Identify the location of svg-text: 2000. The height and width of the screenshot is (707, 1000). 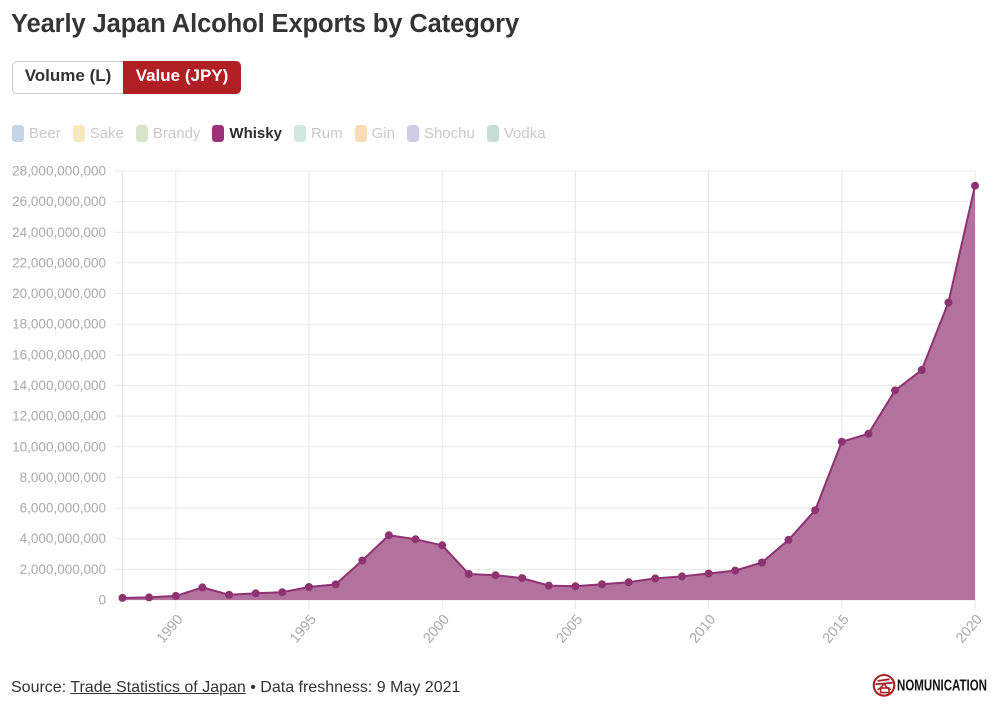
(436, 629).